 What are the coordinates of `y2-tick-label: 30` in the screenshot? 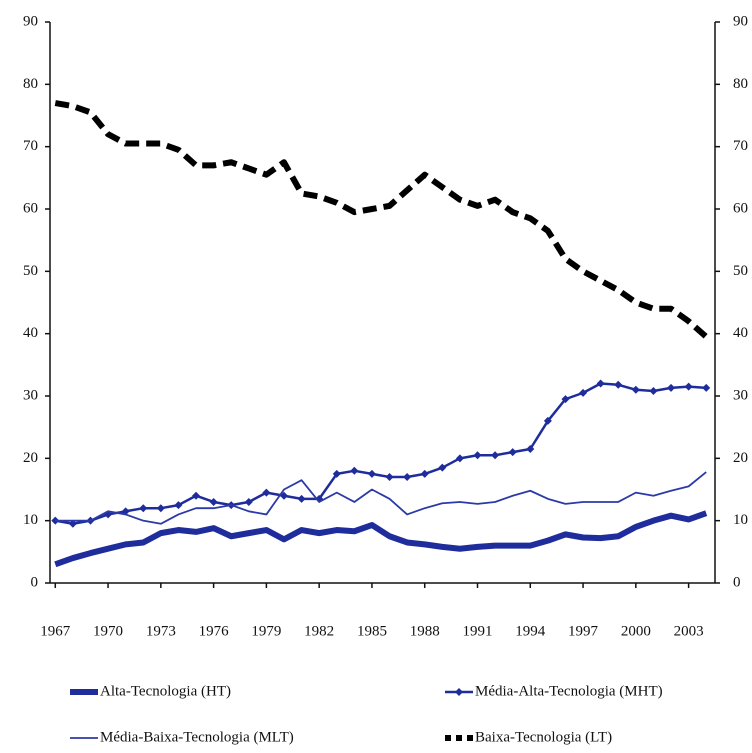 It's located at (740, 395).